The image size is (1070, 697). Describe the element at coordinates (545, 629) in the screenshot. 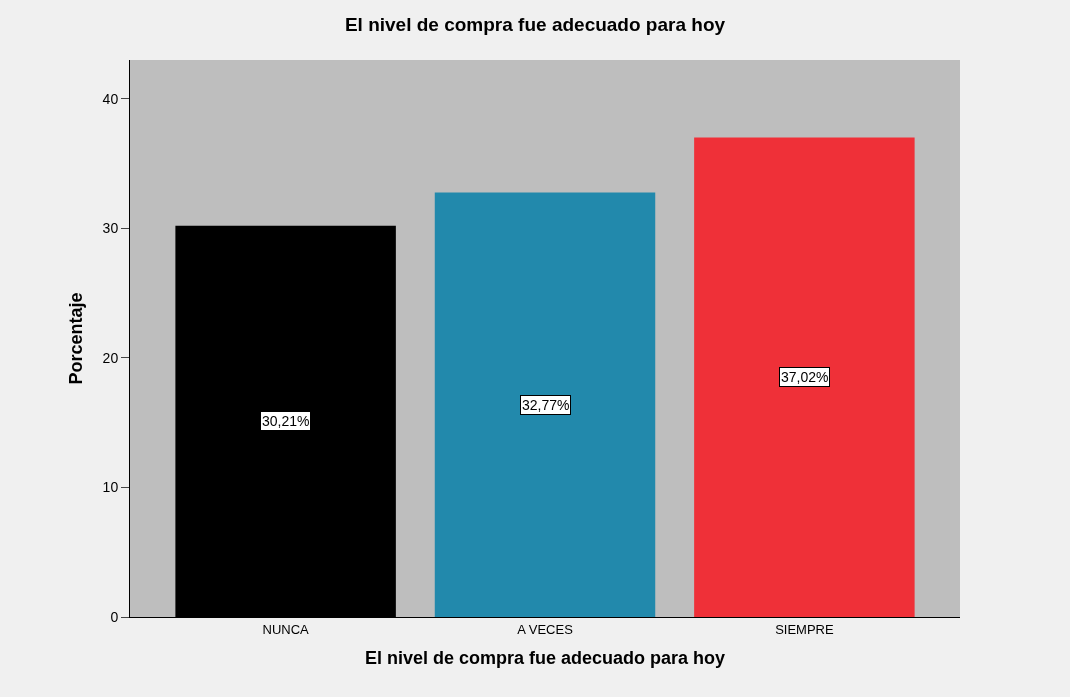

I see `x-tick-label: A VECES` at that location.